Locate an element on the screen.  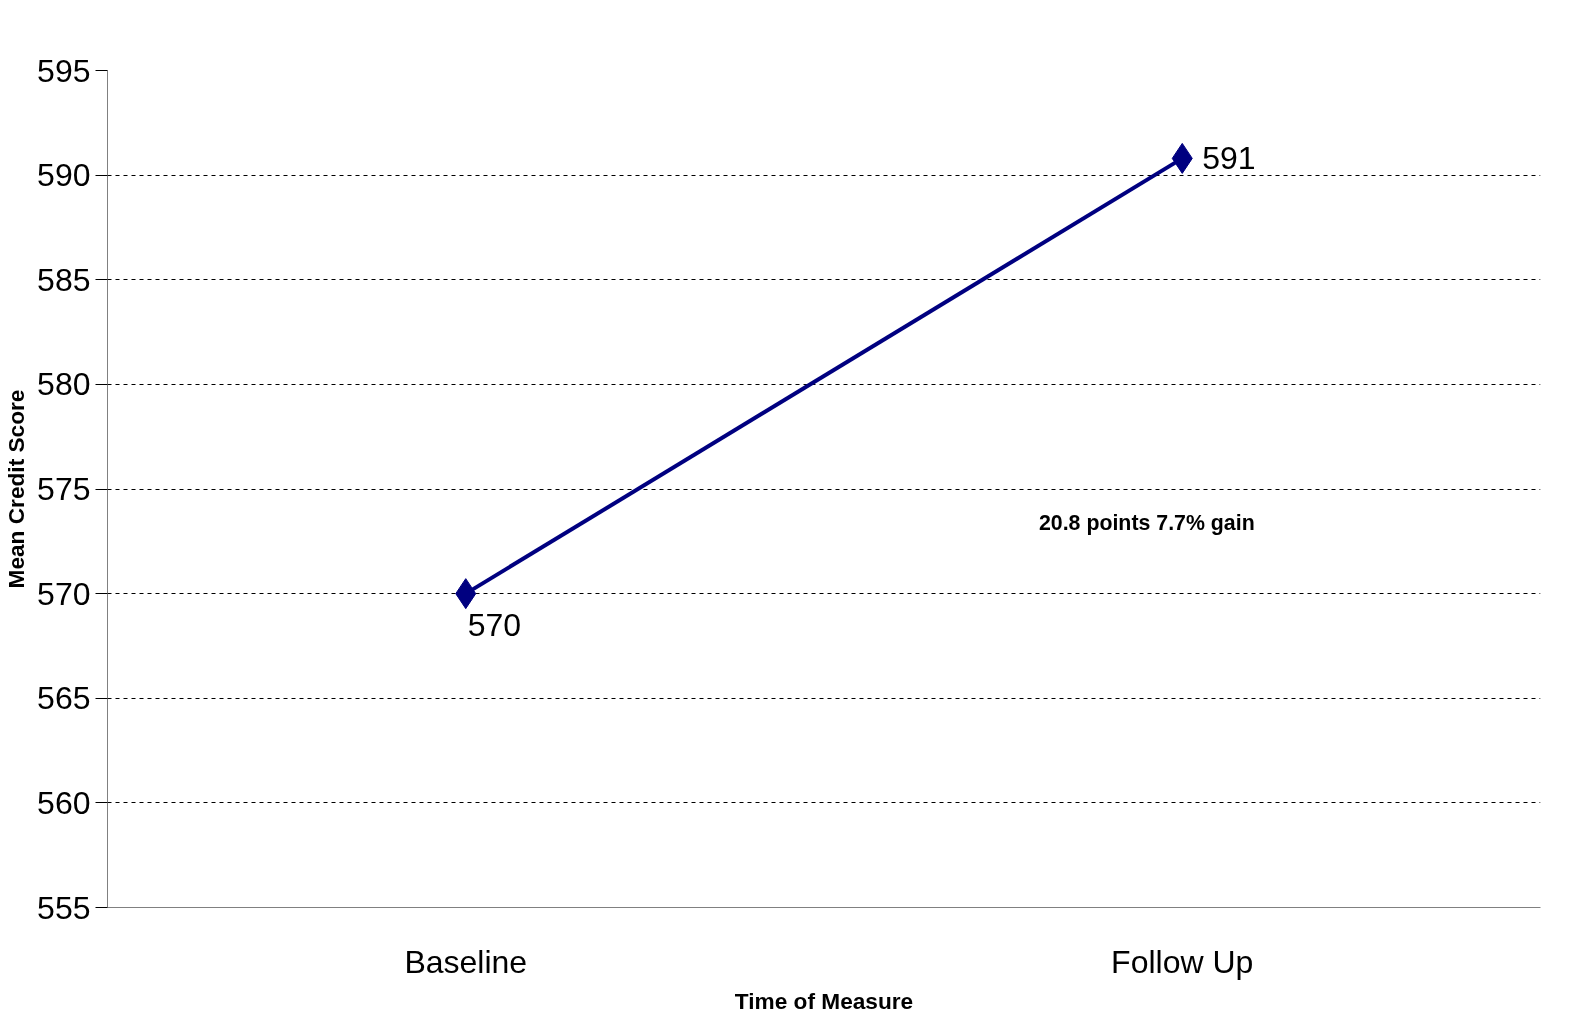
data-label: 570 is located at coordinates (494, 624).